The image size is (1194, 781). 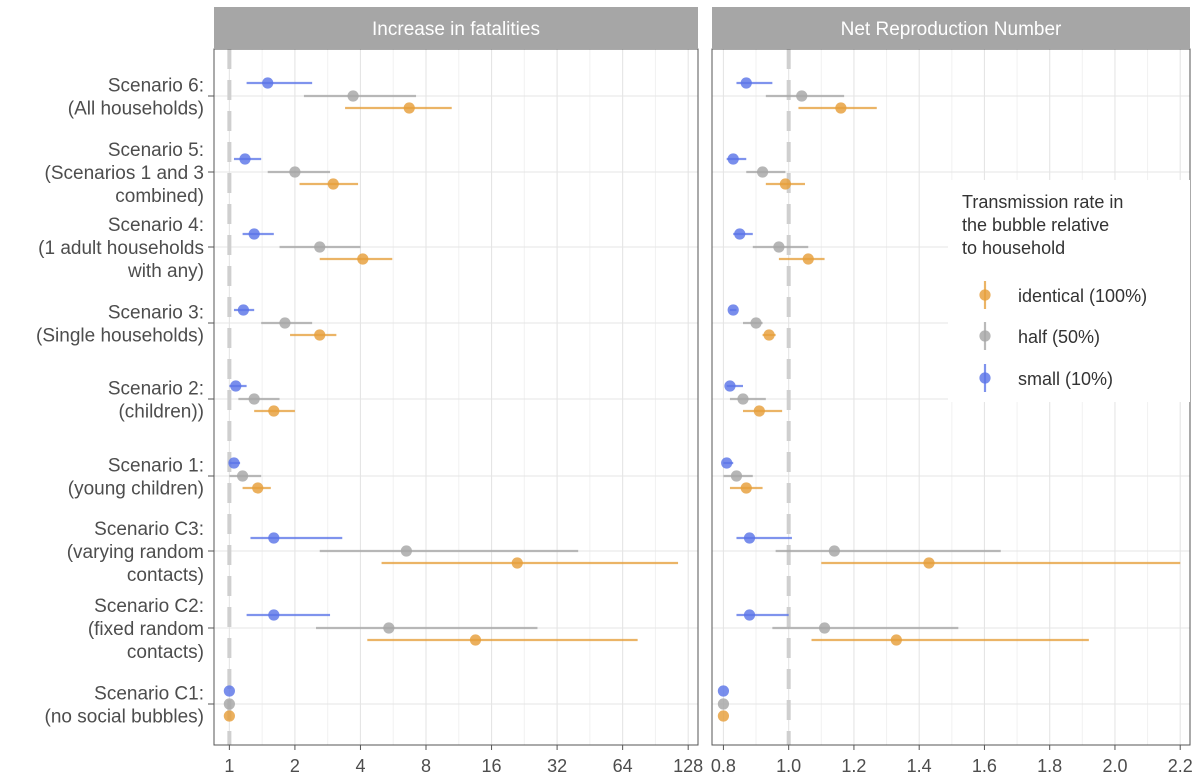 I want to click on scenario-label-line: (varying random, so click(x=135, y=552).